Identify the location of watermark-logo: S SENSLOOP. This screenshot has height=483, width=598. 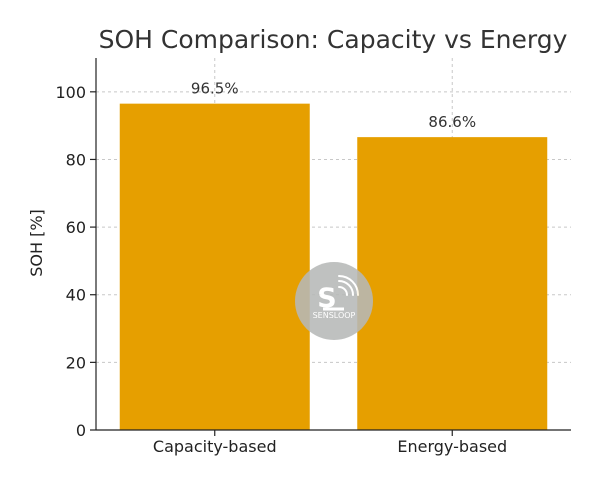
(334, 301).